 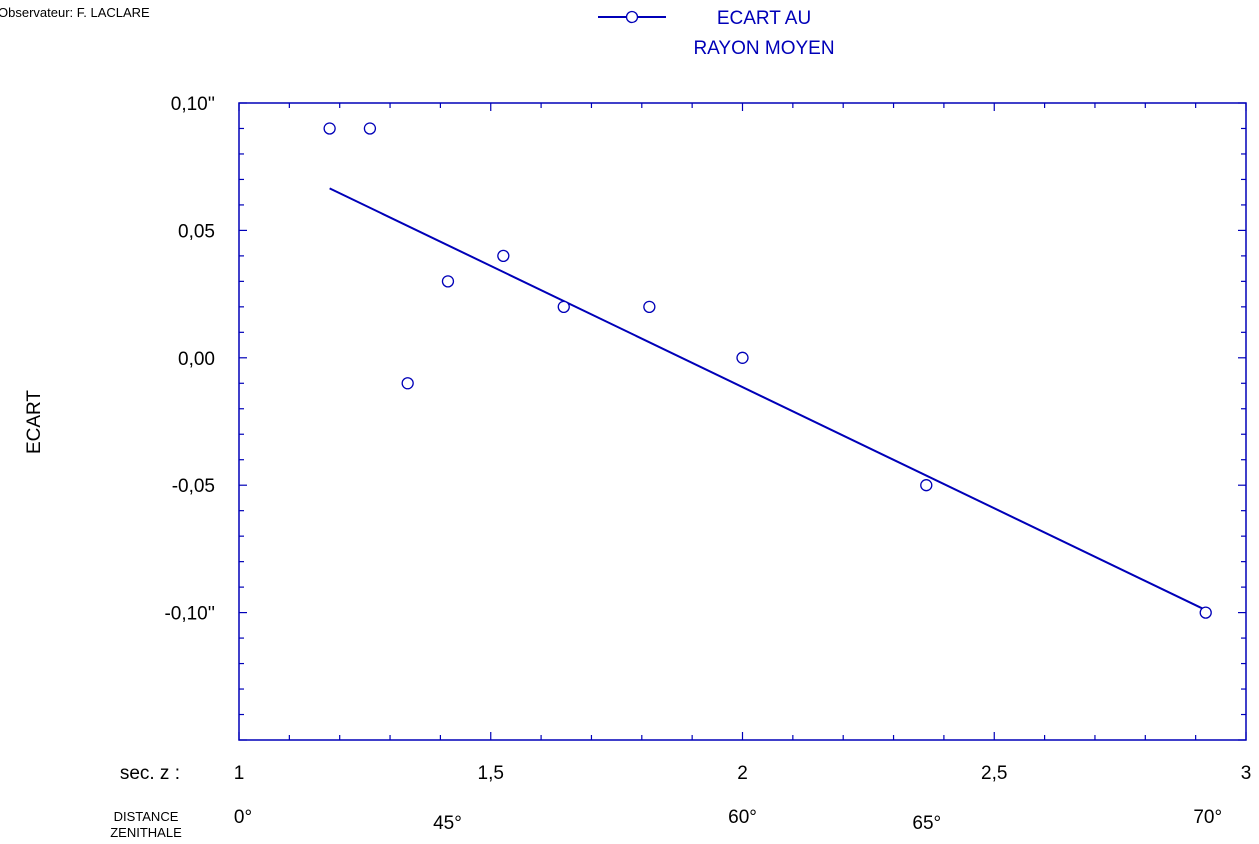 I want to click on legend-marker-icon, so click(x=632, y=17).